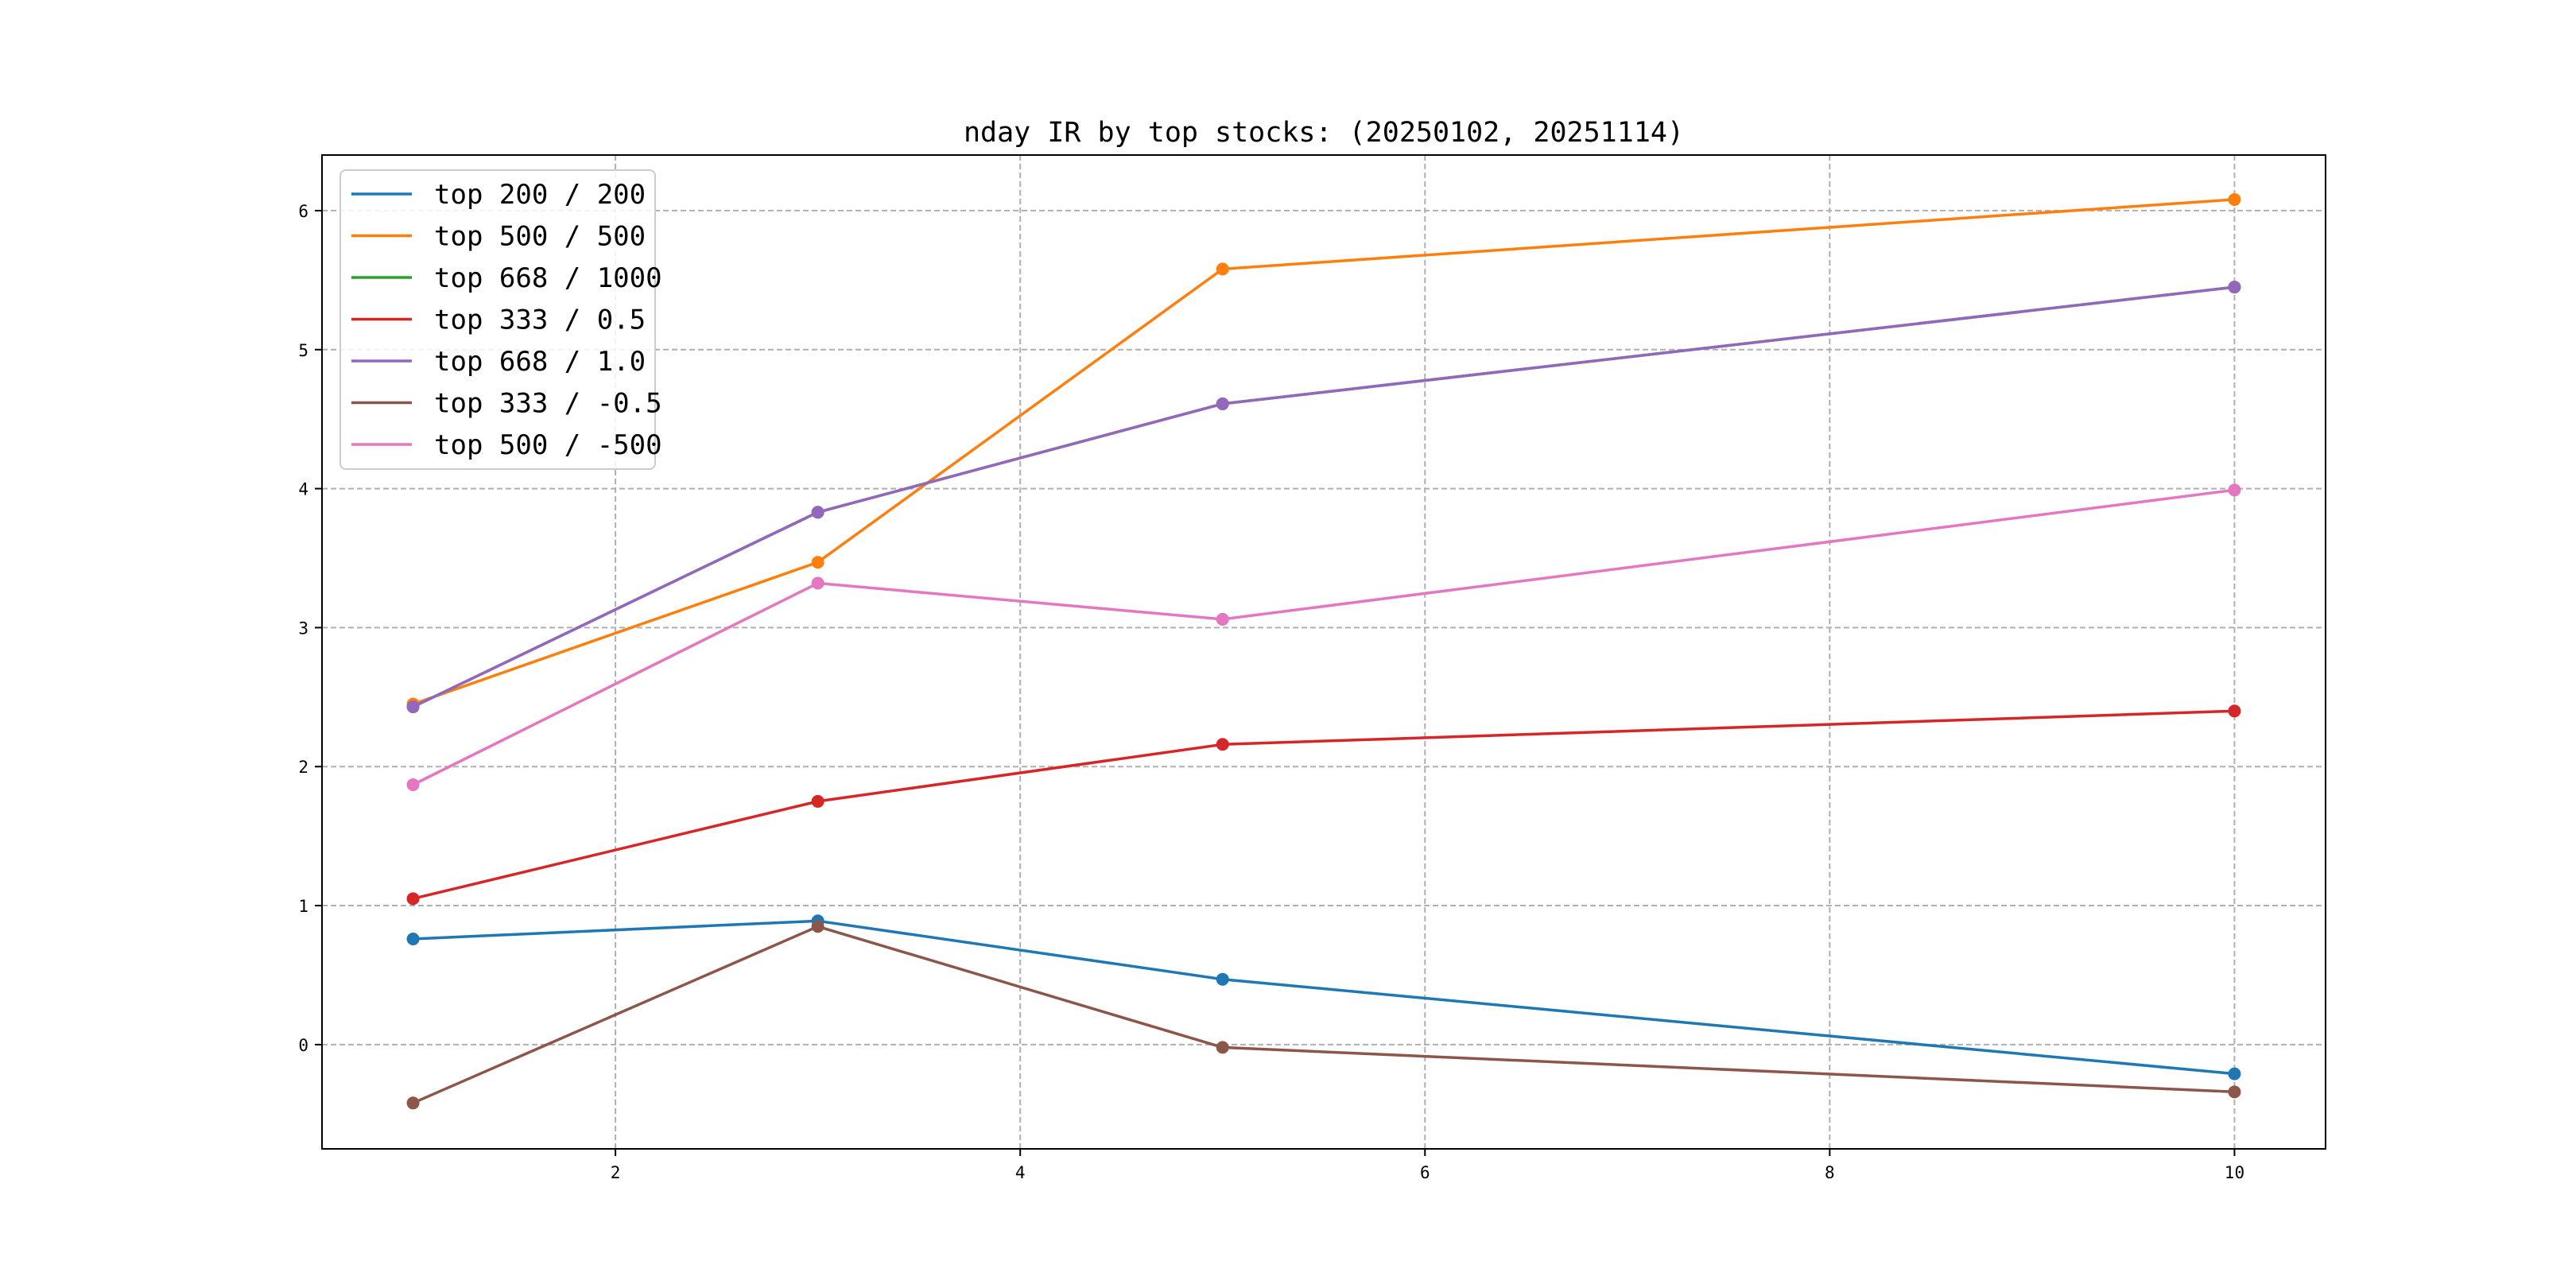 This screenshot has width=2576, height=1288. I want to click on legend-item: top 668 / 1.0, so click(499, 362).